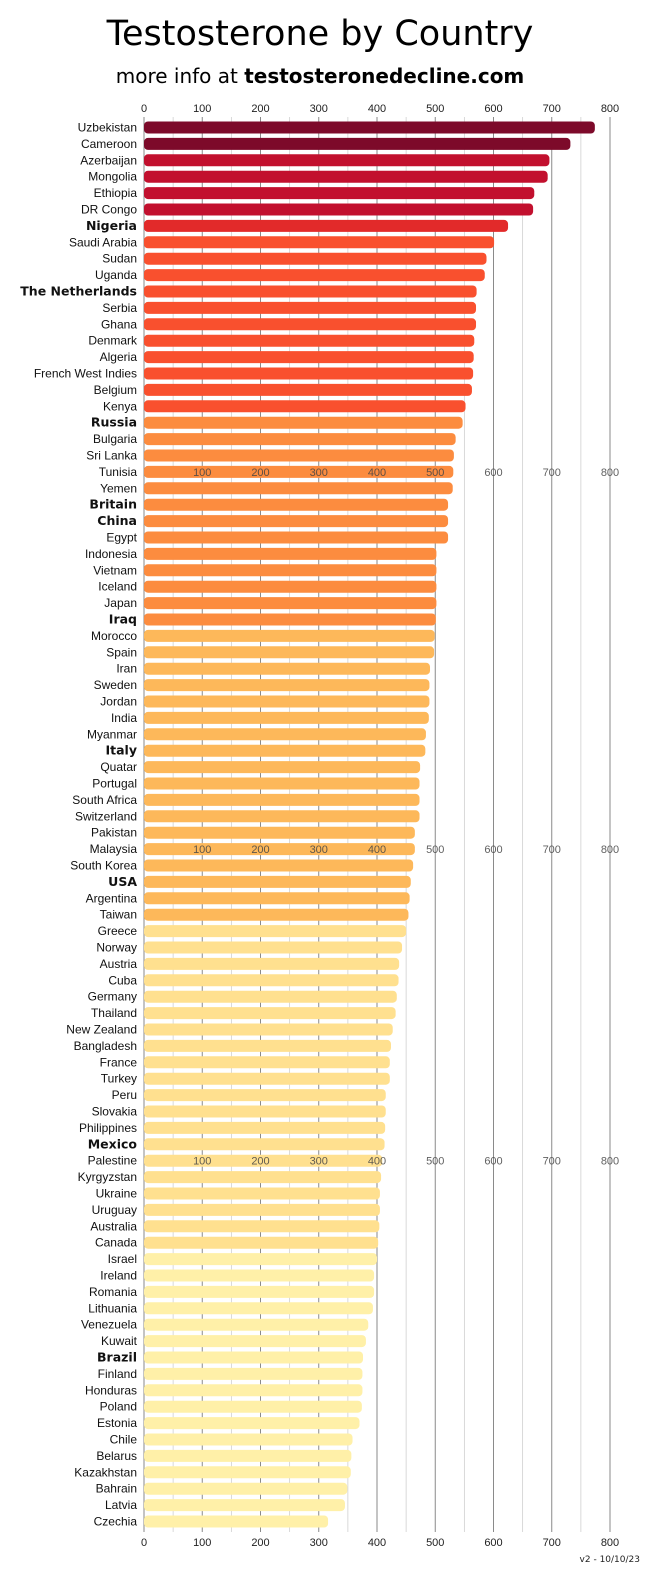  Describe the element at coordinates (435, 1162) in the screenshot. I see `inner-tick-palestine-500: 500` at that location.